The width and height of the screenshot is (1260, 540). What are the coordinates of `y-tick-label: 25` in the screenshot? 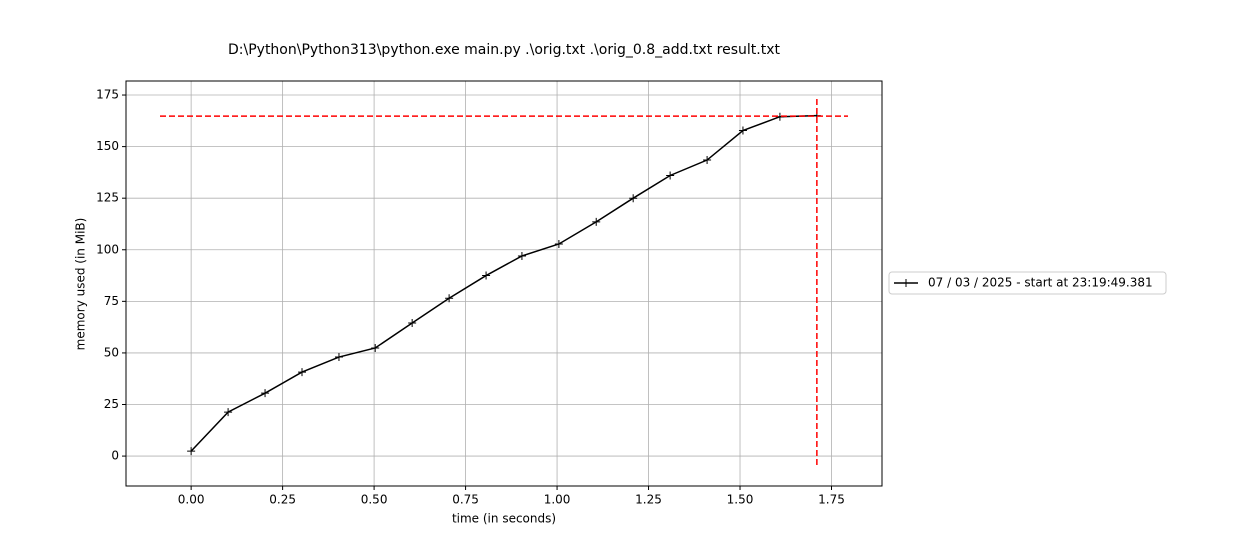 It's located at (111, 404).